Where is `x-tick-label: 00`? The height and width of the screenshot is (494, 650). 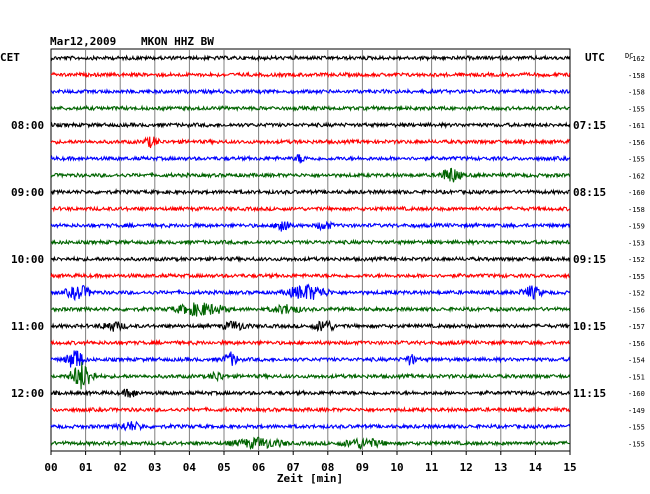 x-tick-label: 00 is located at coordinates (50, 467).